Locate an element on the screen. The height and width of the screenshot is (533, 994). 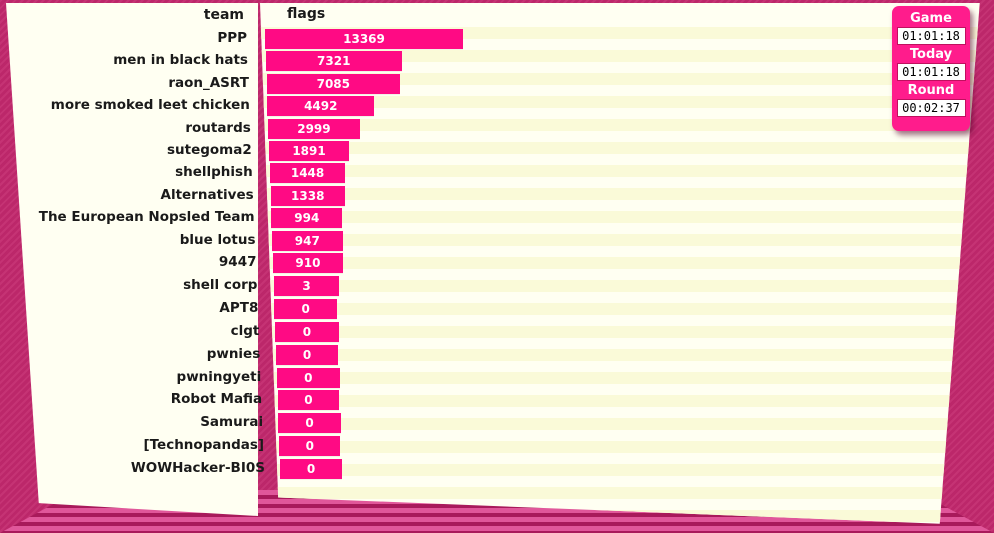
flag-bar: 2999 is located at coordinates (314, 128).